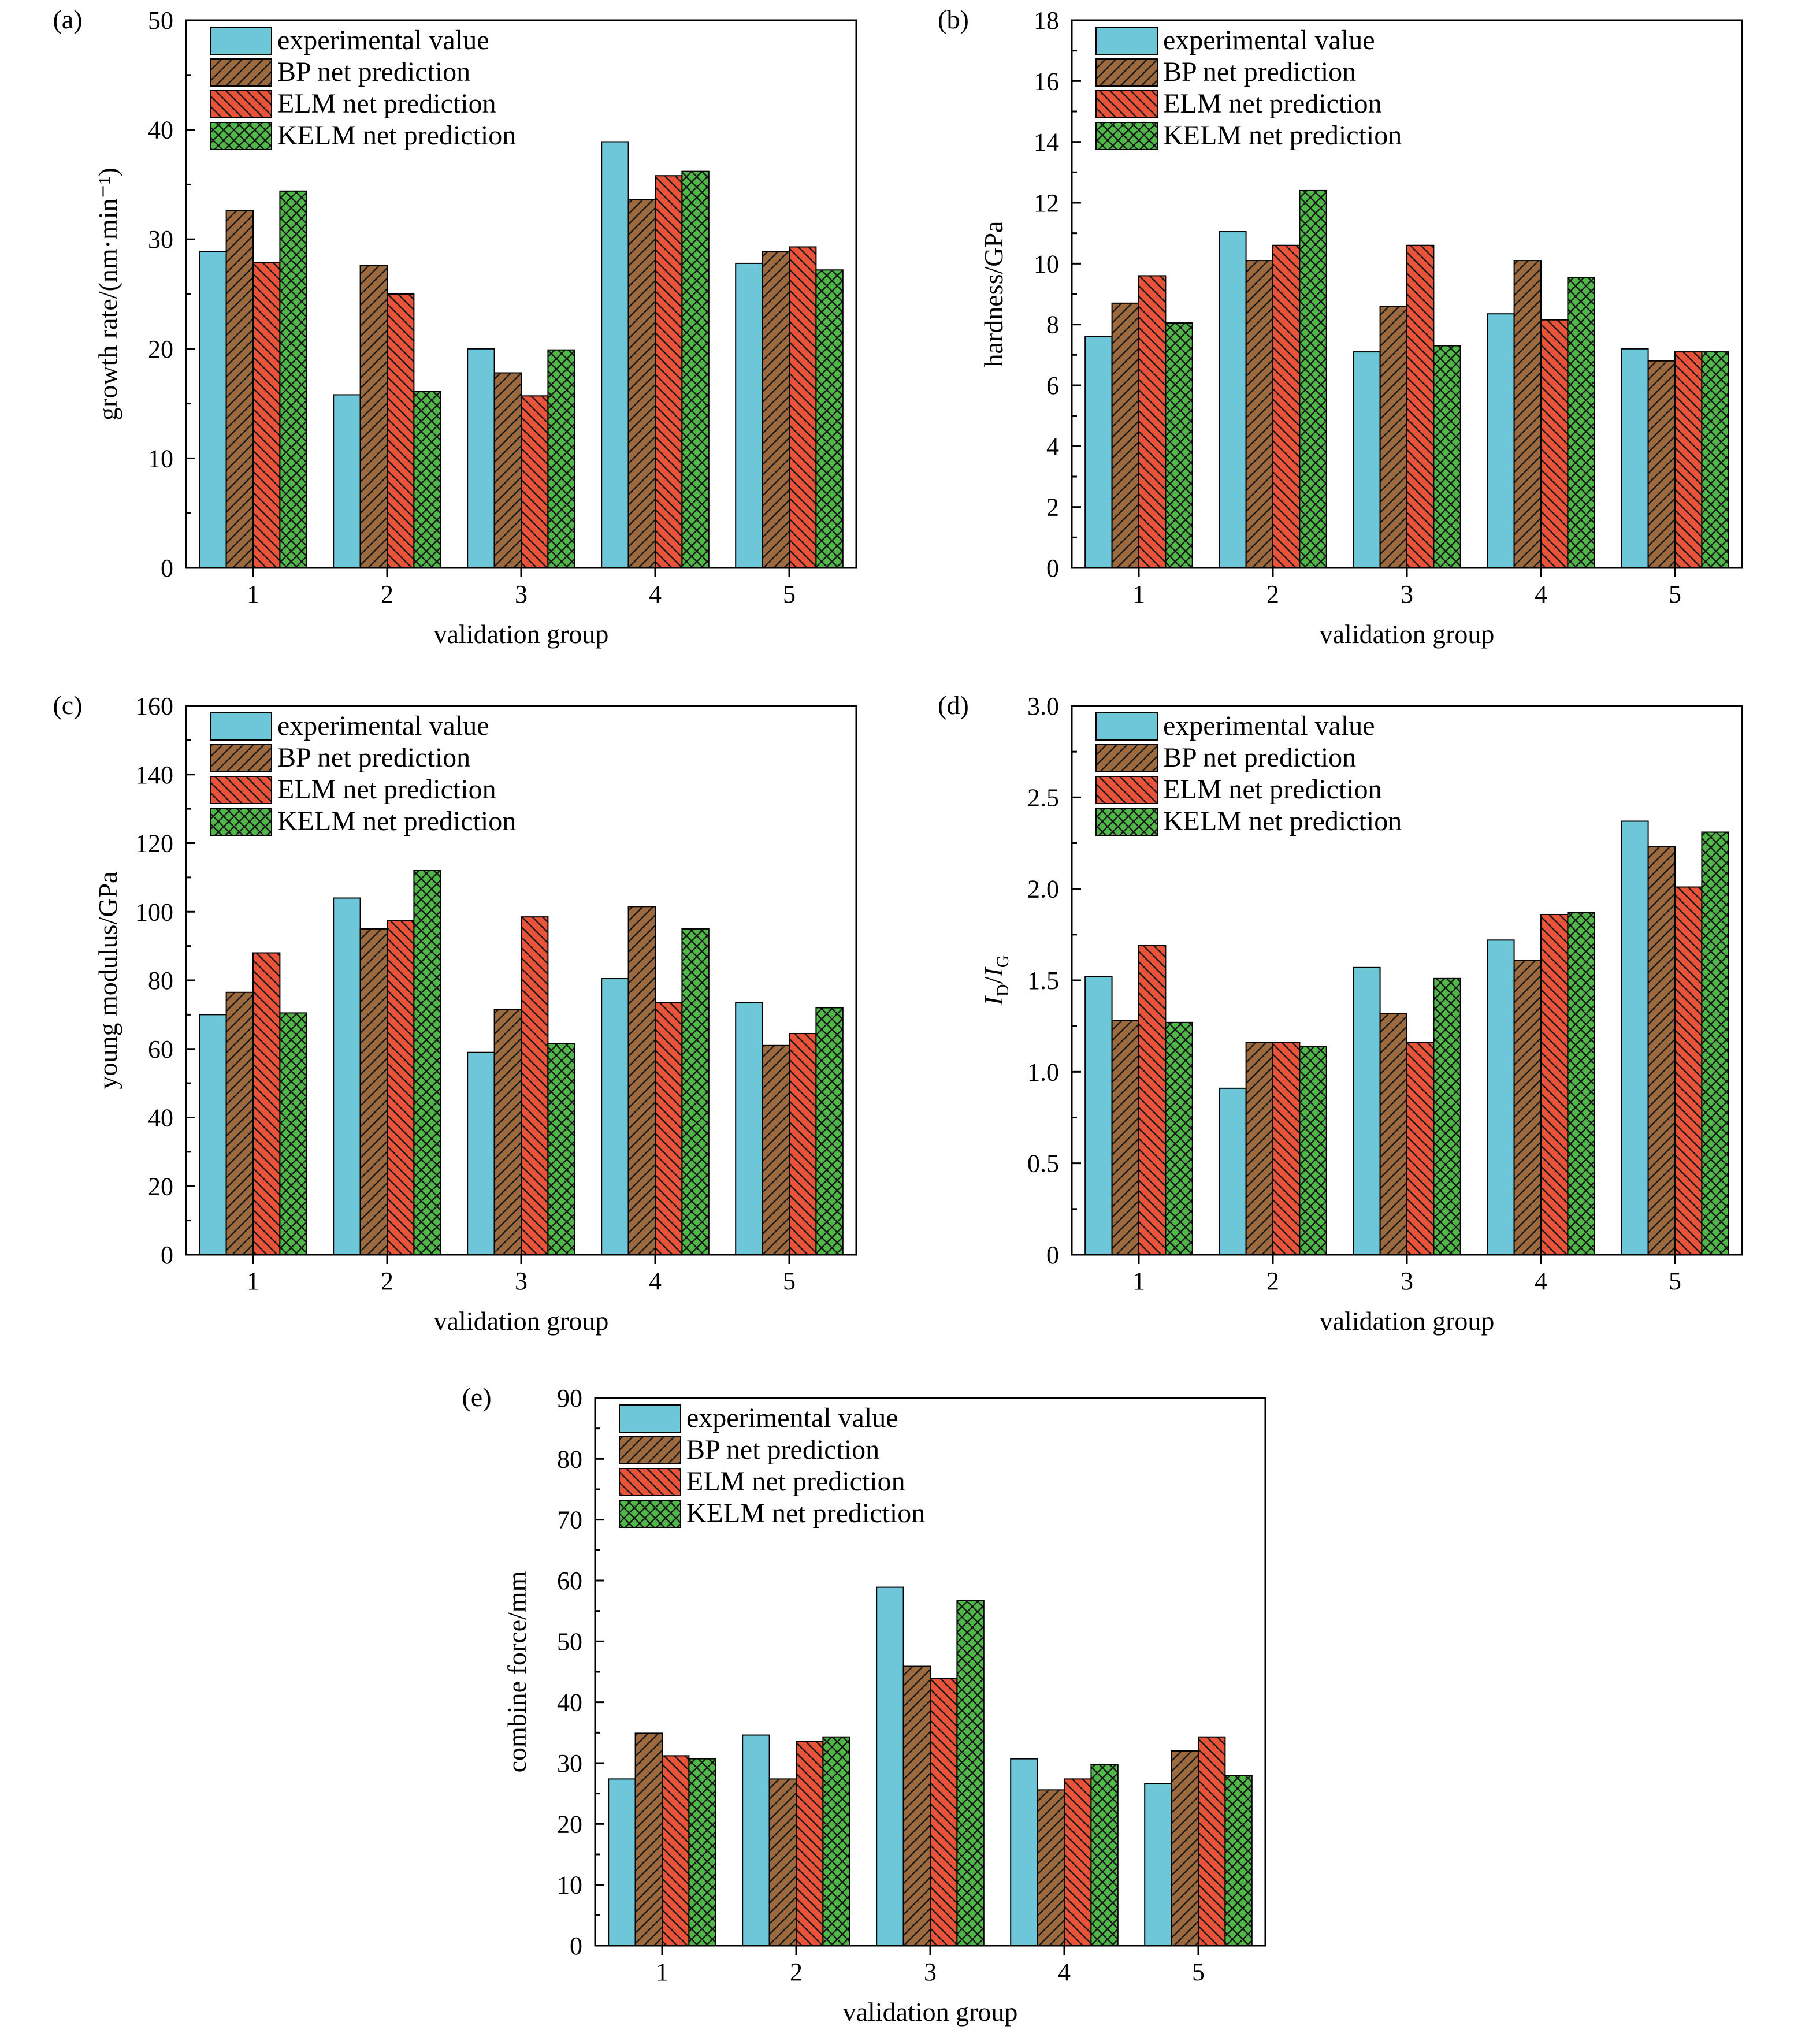 The height and width of the screenshot is (2030, 1820). I want to click on panel-label: (b), so click(953, 20).